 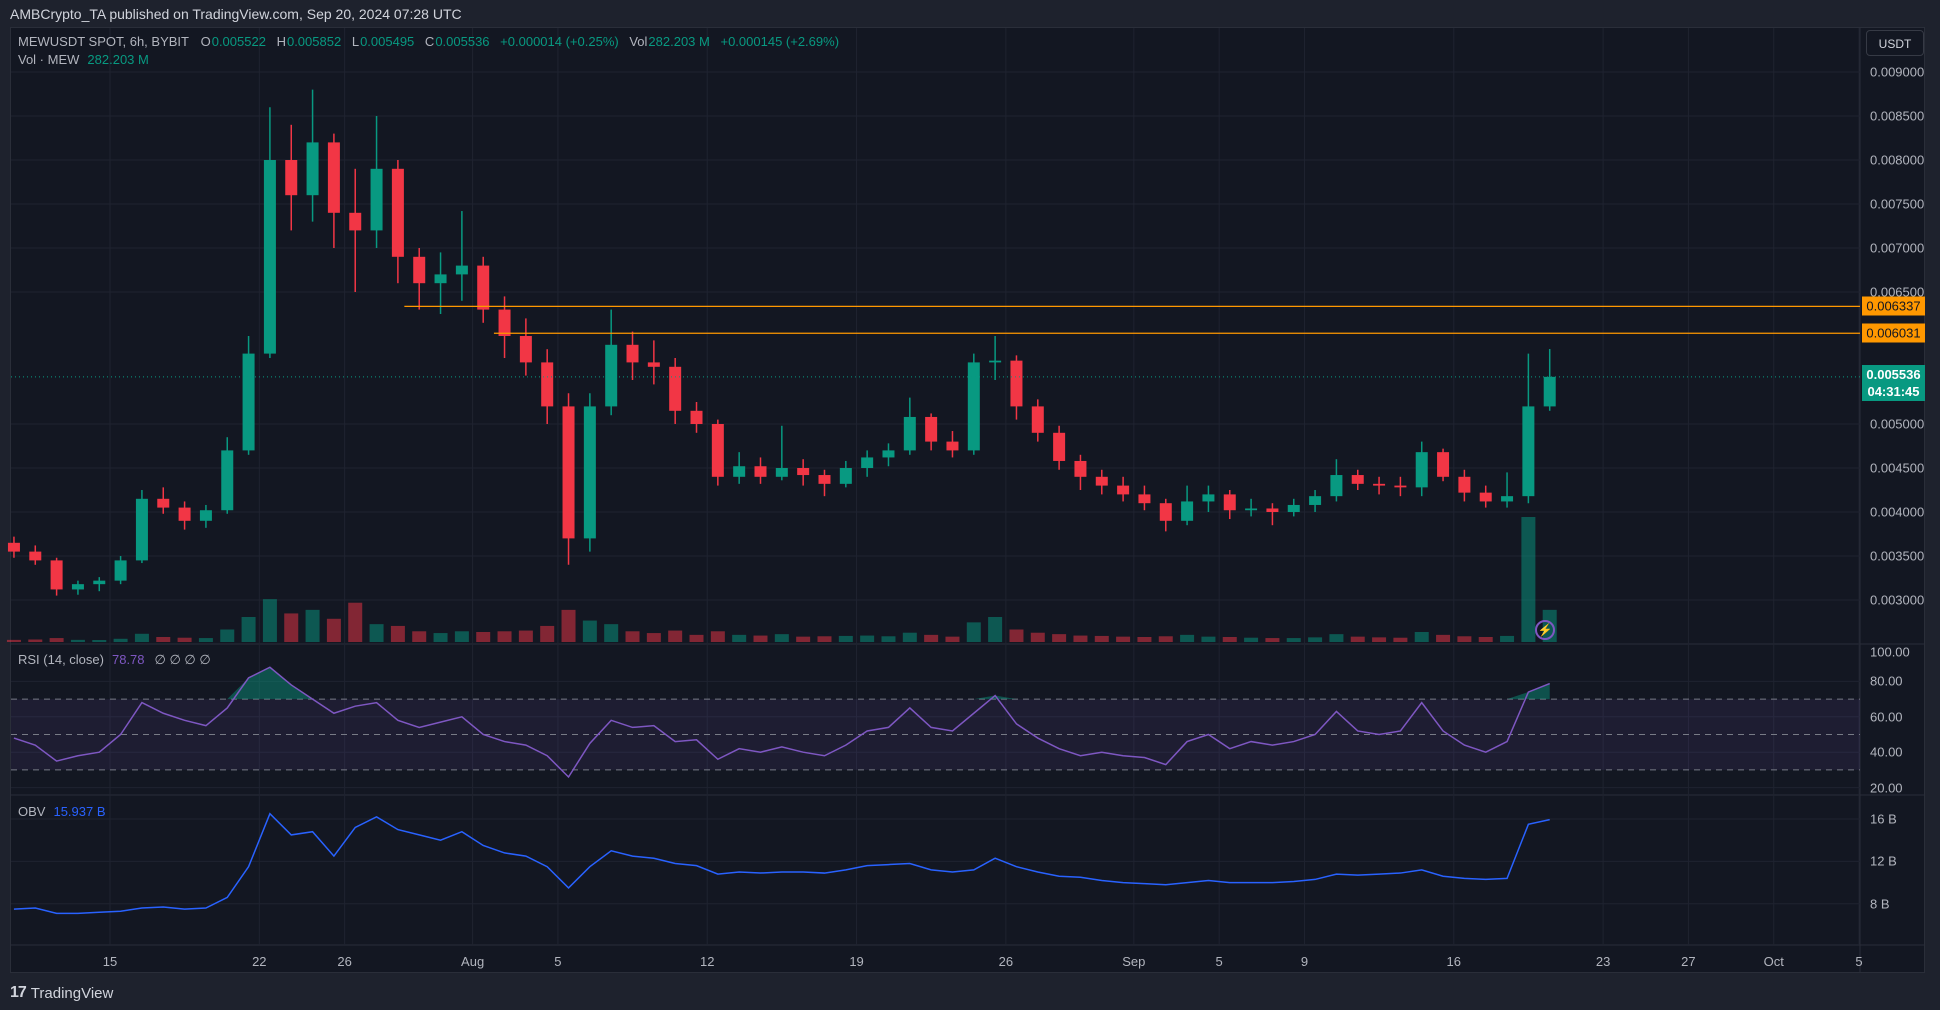 I want to click on resistance-level-tag: 0.006031, so click(x=1893, y=333).